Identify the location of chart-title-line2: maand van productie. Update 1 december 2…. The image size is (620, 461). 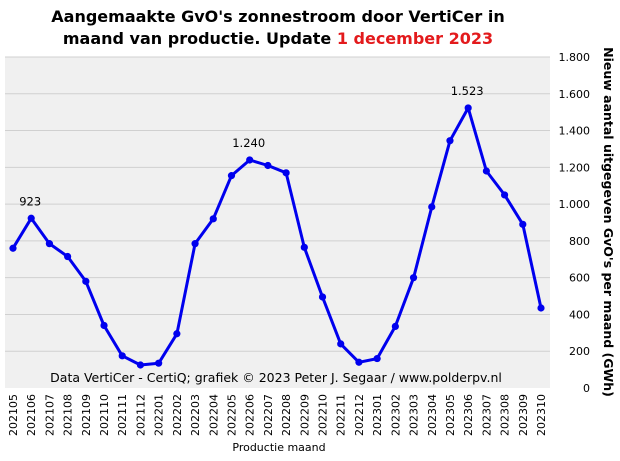
(278, 38).